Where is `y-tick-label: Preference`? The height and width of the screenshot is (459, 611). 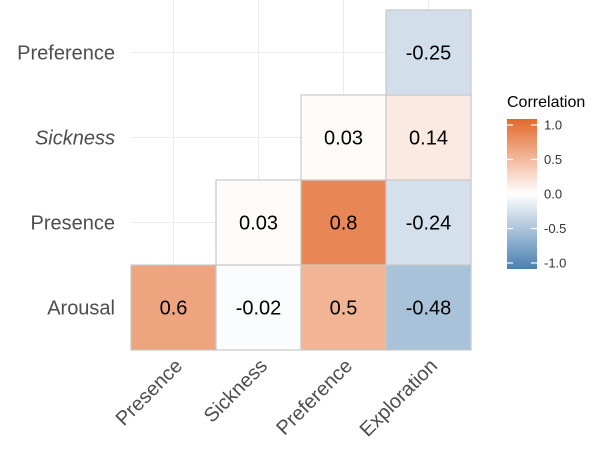
y-tick-label: Preference is located at coordinates (66, 54).